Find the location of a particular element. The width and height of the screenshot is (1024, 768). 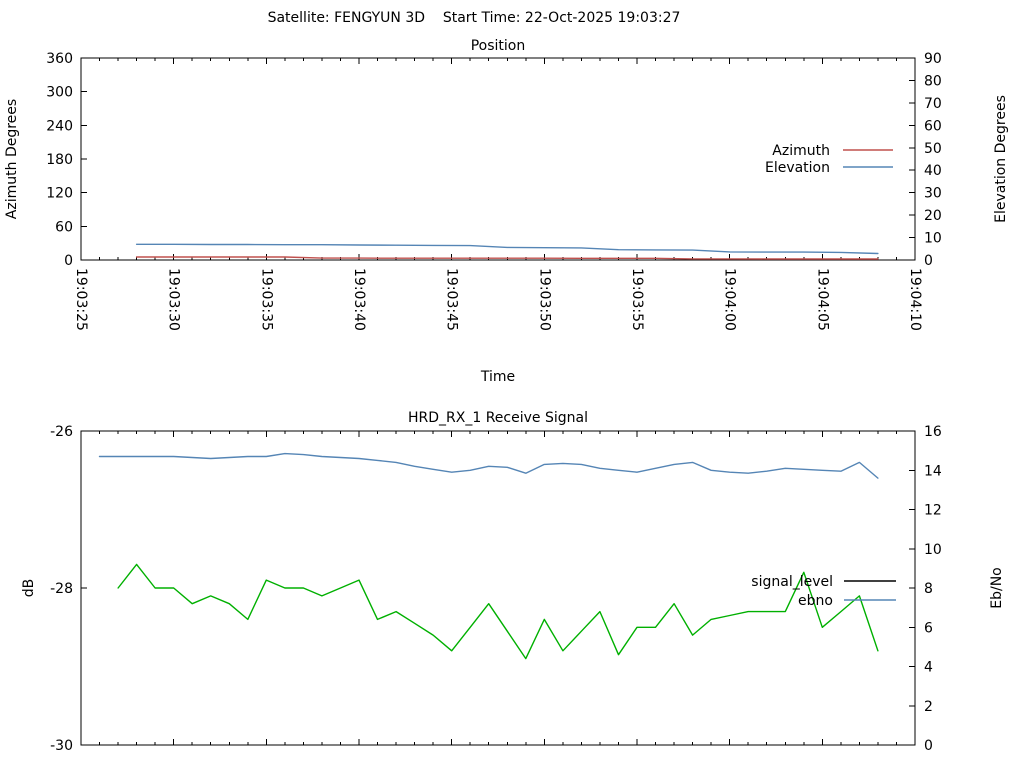

y2-tick-label: 14 is located at coordinates (933, 471).